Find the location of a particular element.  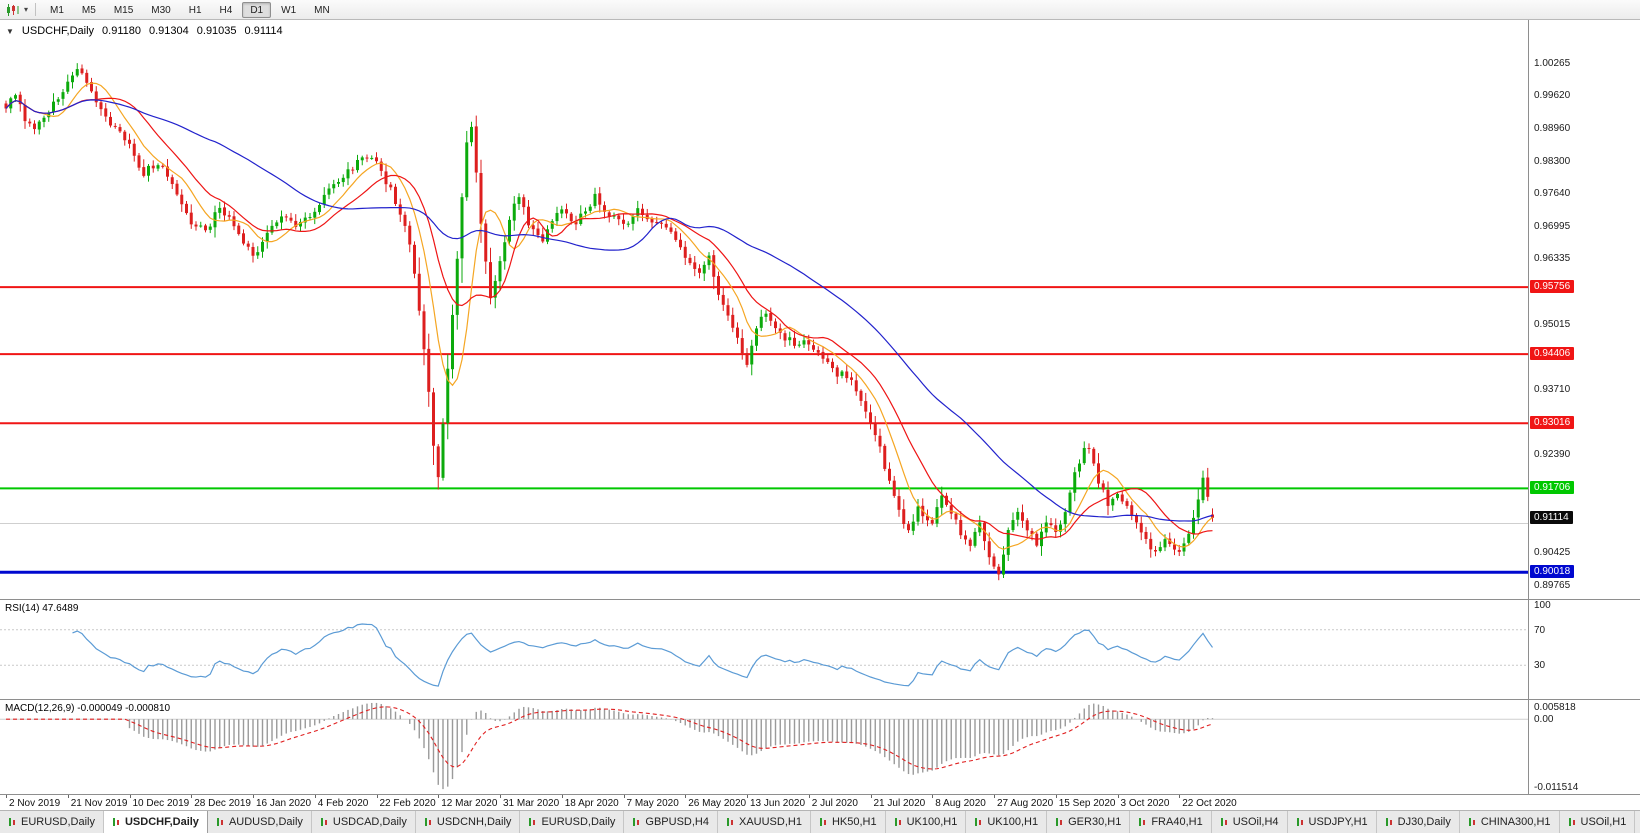

chart-tab-usoil-h4: USOil,H4 is located at coordinates (1249, 822).